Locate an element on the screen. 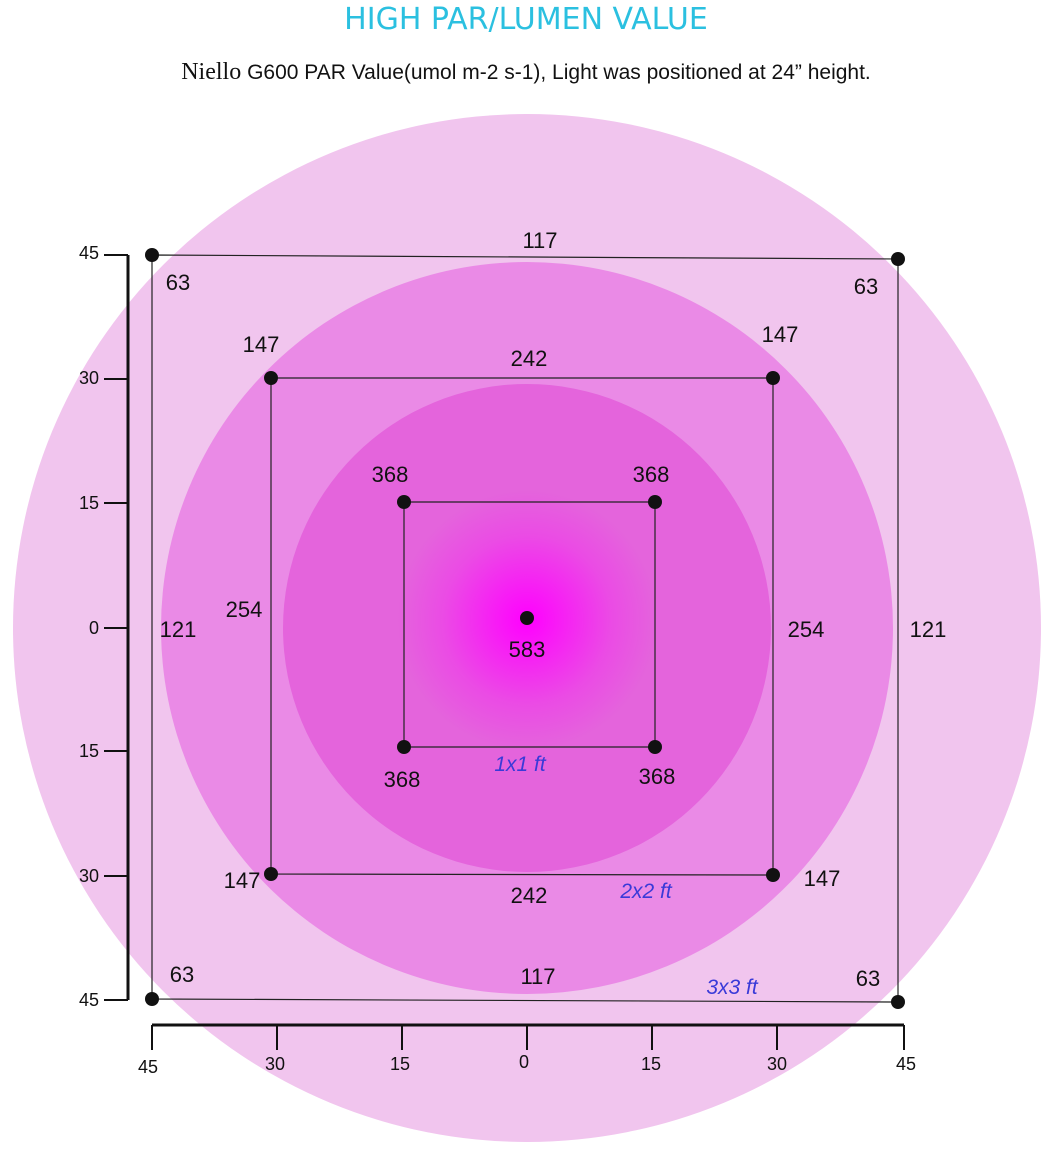 Image resolution: width=1052 pixels, height=1155 pixels. point-2x2-top-left is located at coordinates (271, 378).